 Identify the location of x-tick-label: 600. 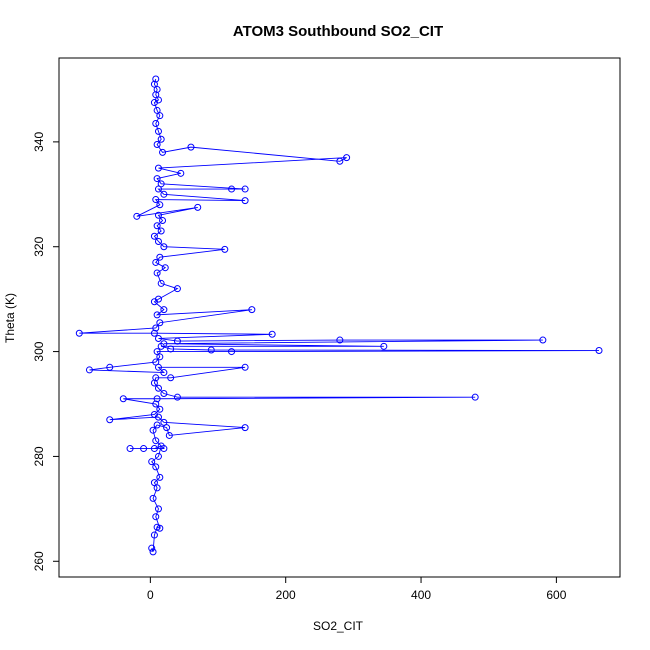
(556, 595).